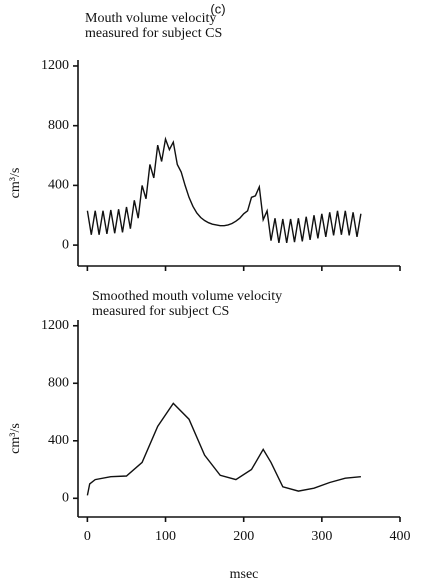  I want to click on x-tick-label: 300, so click(321, 536).